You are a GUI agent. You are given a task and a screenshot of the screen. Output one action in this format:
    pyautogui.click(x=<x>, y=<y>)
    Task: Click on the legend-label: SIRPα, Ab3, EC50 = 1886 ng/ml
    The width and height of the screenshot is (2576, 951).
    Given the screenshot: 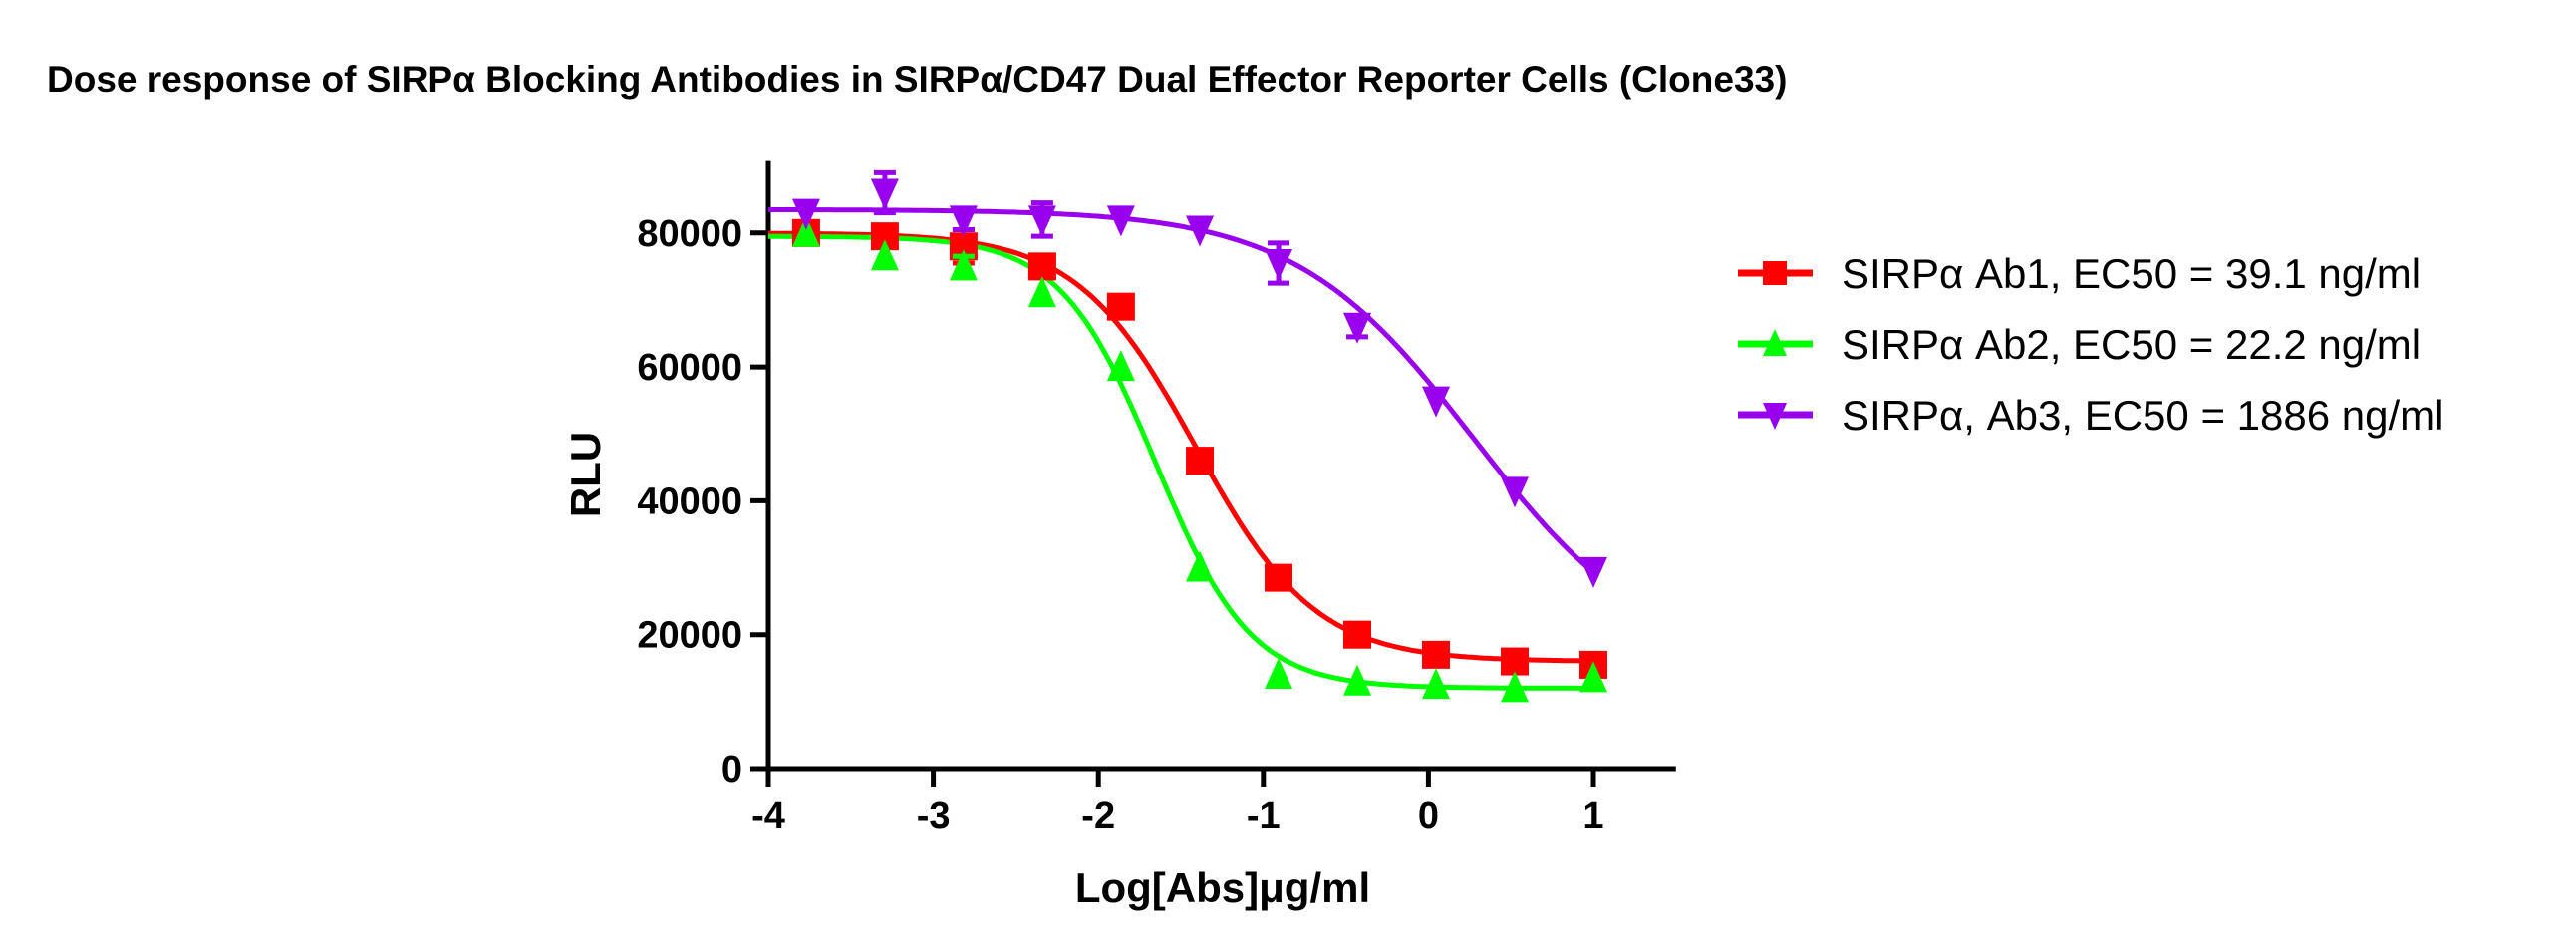 What is the action you would take?
    pyautogui.click(x=2142, y=415)
    